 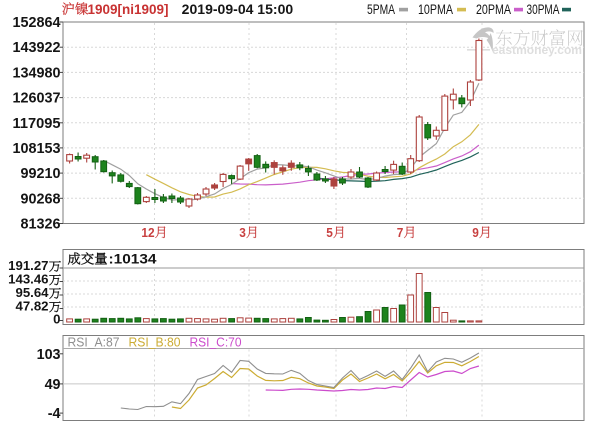 I want to click on svg-text: 95.64, so click(x=32, y=292).